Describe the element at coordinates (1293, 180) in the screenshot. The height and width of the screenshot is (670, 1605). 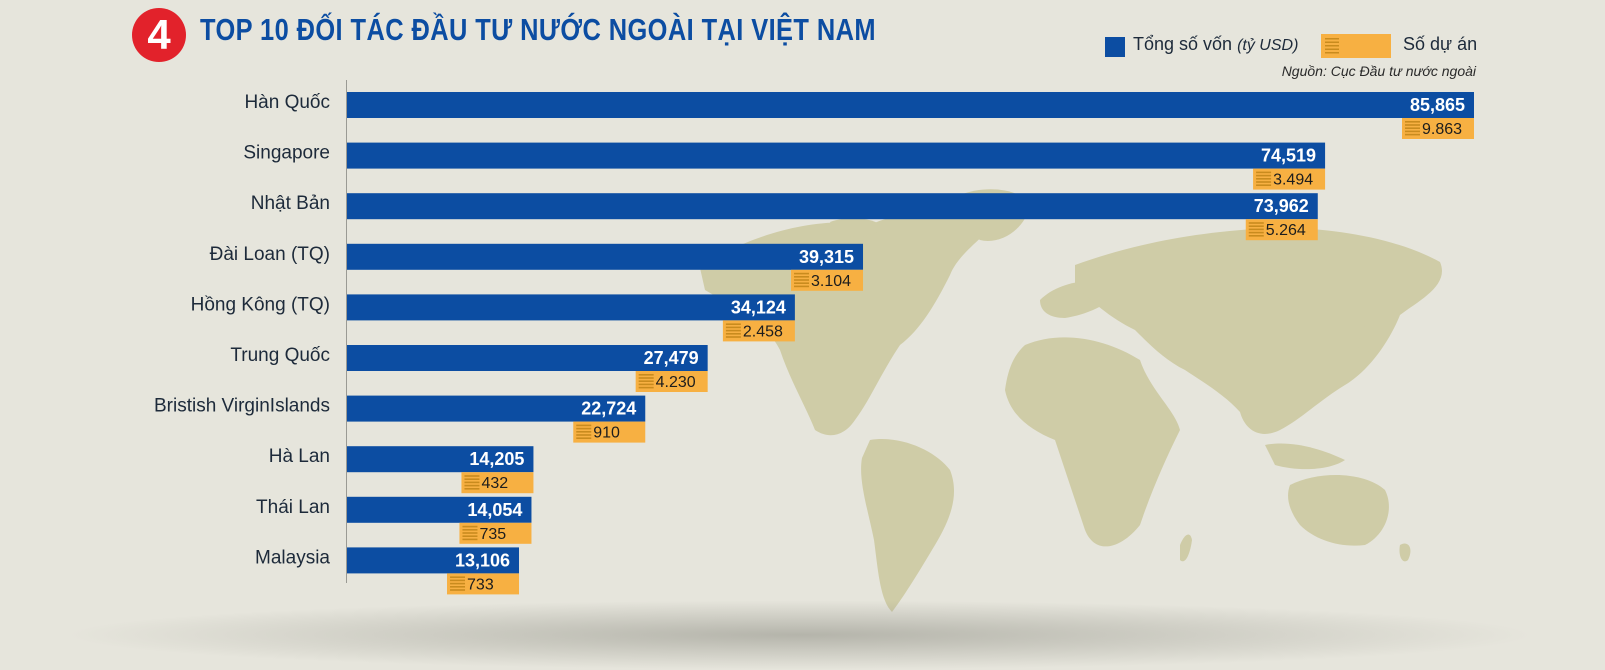
I see `projects-value-label: 3.494` at that location.